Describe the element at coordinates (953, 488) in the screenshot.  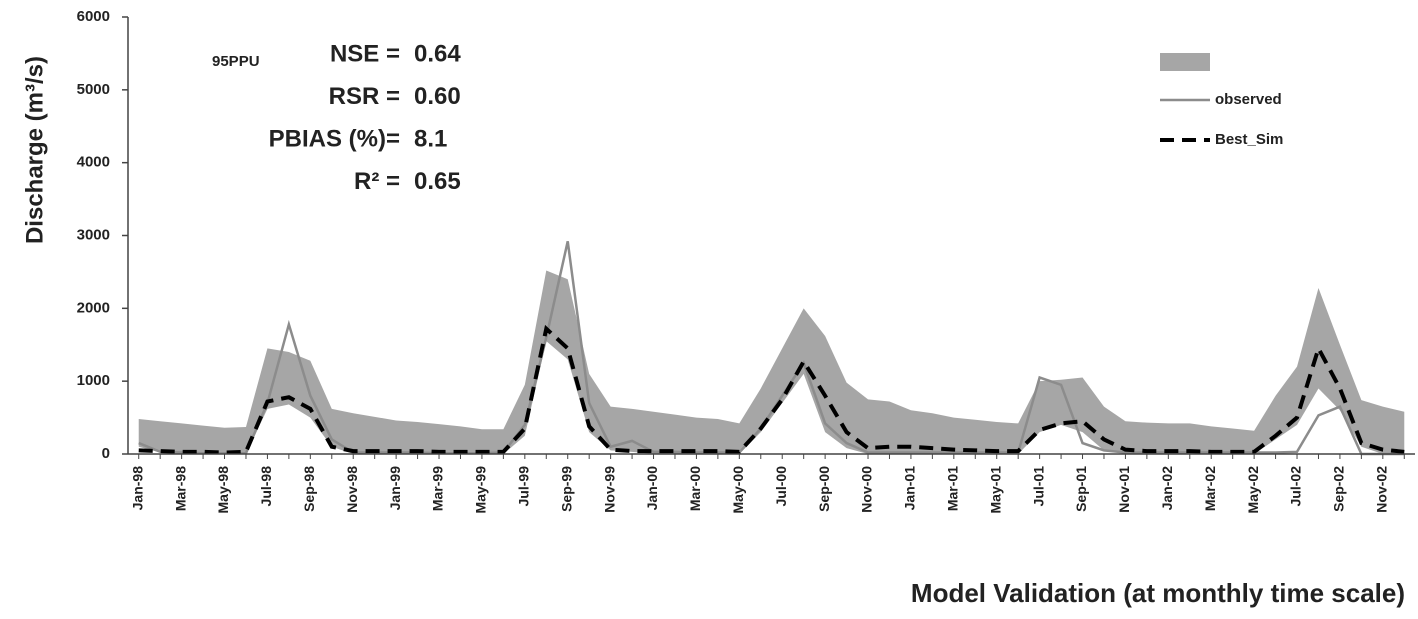
I see `x-tick-label: Mar-01` at that location.